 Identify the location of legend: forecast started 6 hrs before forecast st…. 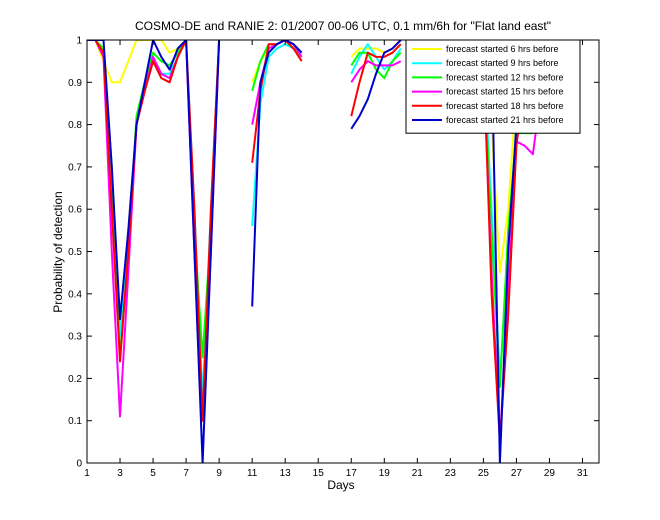
(493, 86).